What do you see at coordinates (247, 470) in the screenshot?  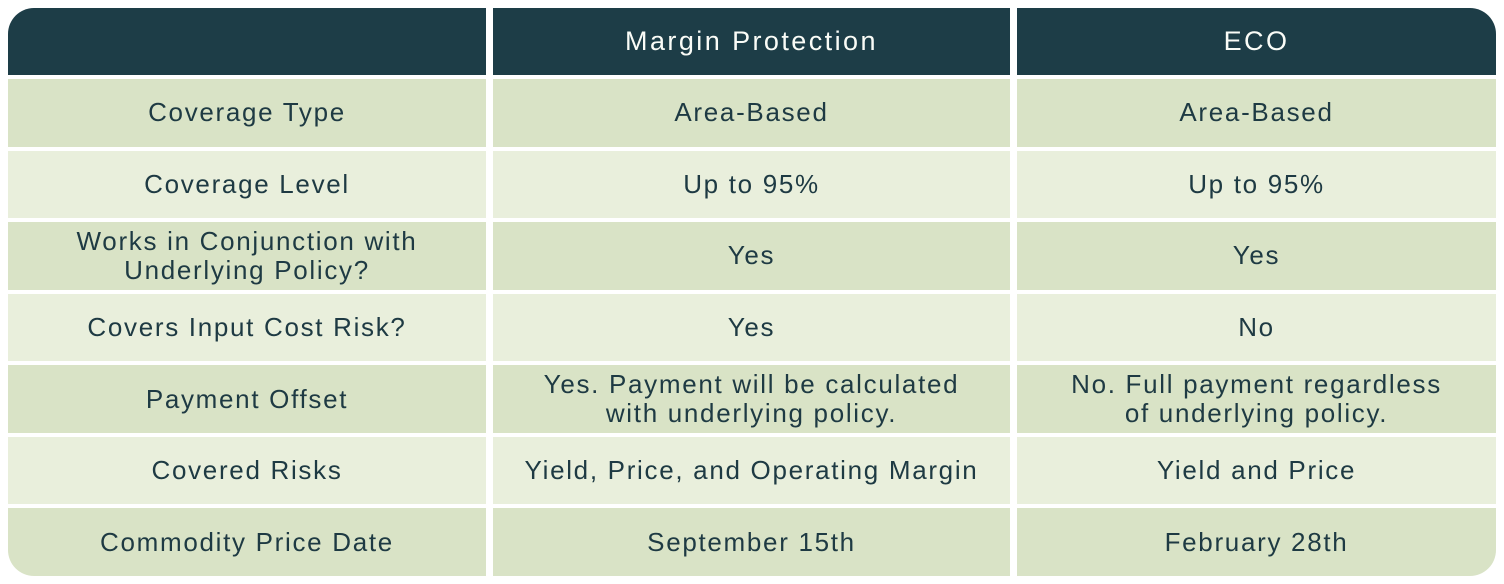 I see `row-label: Covered Risks` at bounding box center [247, 470].